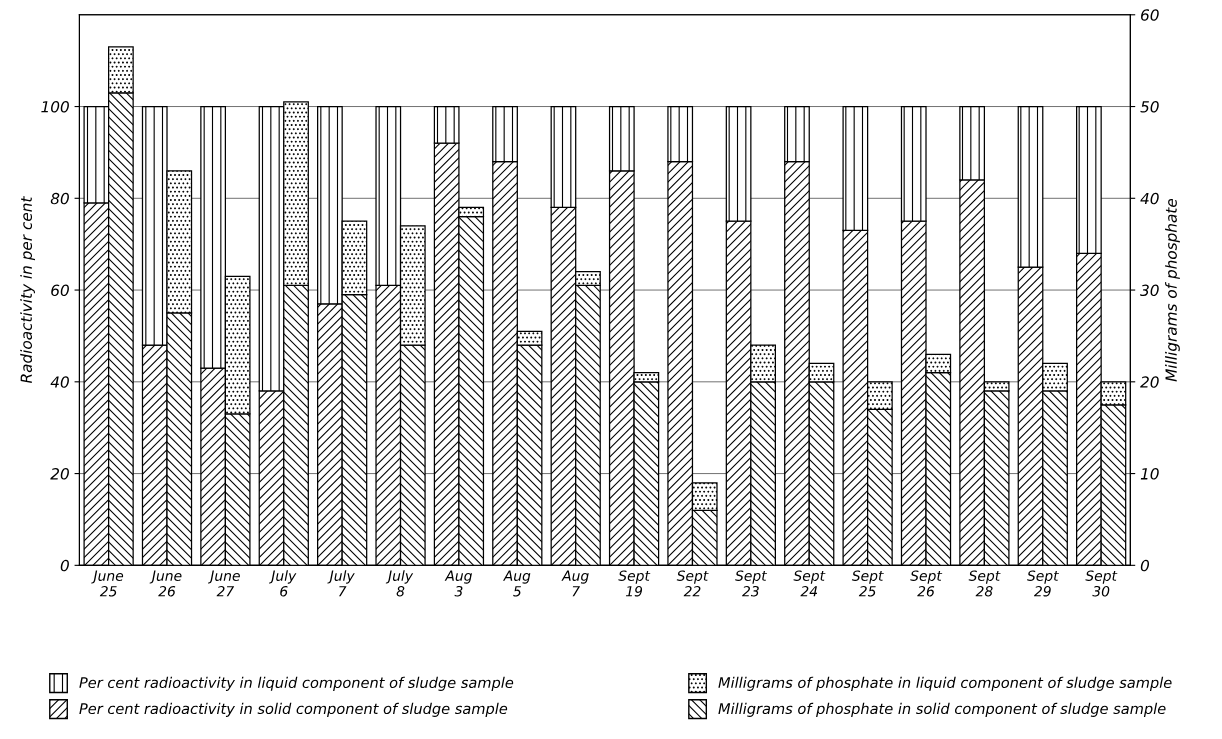 The height and width of the screenshot is (739, 1222). I want to click on y-tick-label: 40, so click(59, 382).